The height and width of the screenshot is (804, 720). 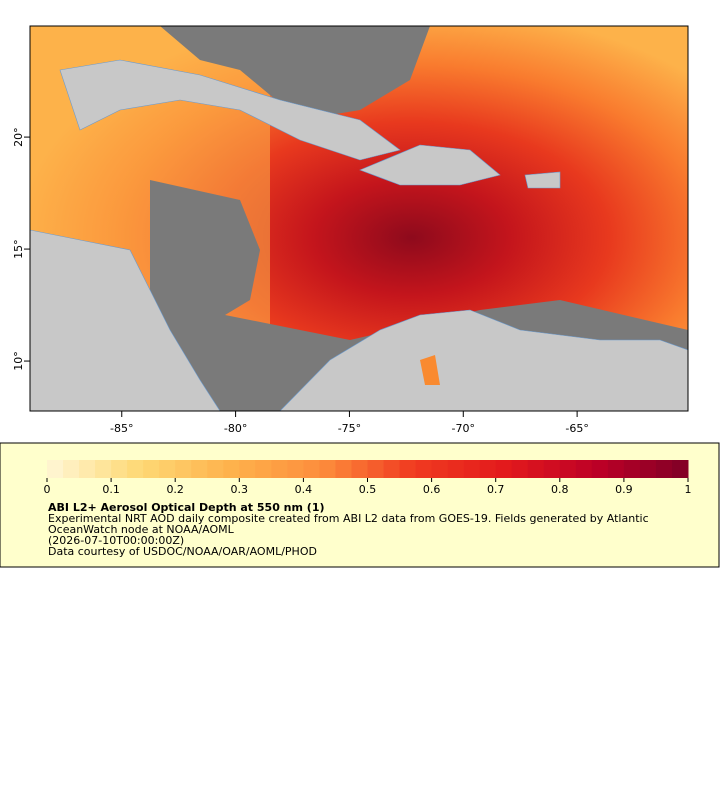 What do you see at coordinates (304, 489) in the screenshot?
I see `colorbar-tick-label: 0.4` at bounding box center [304, 489].